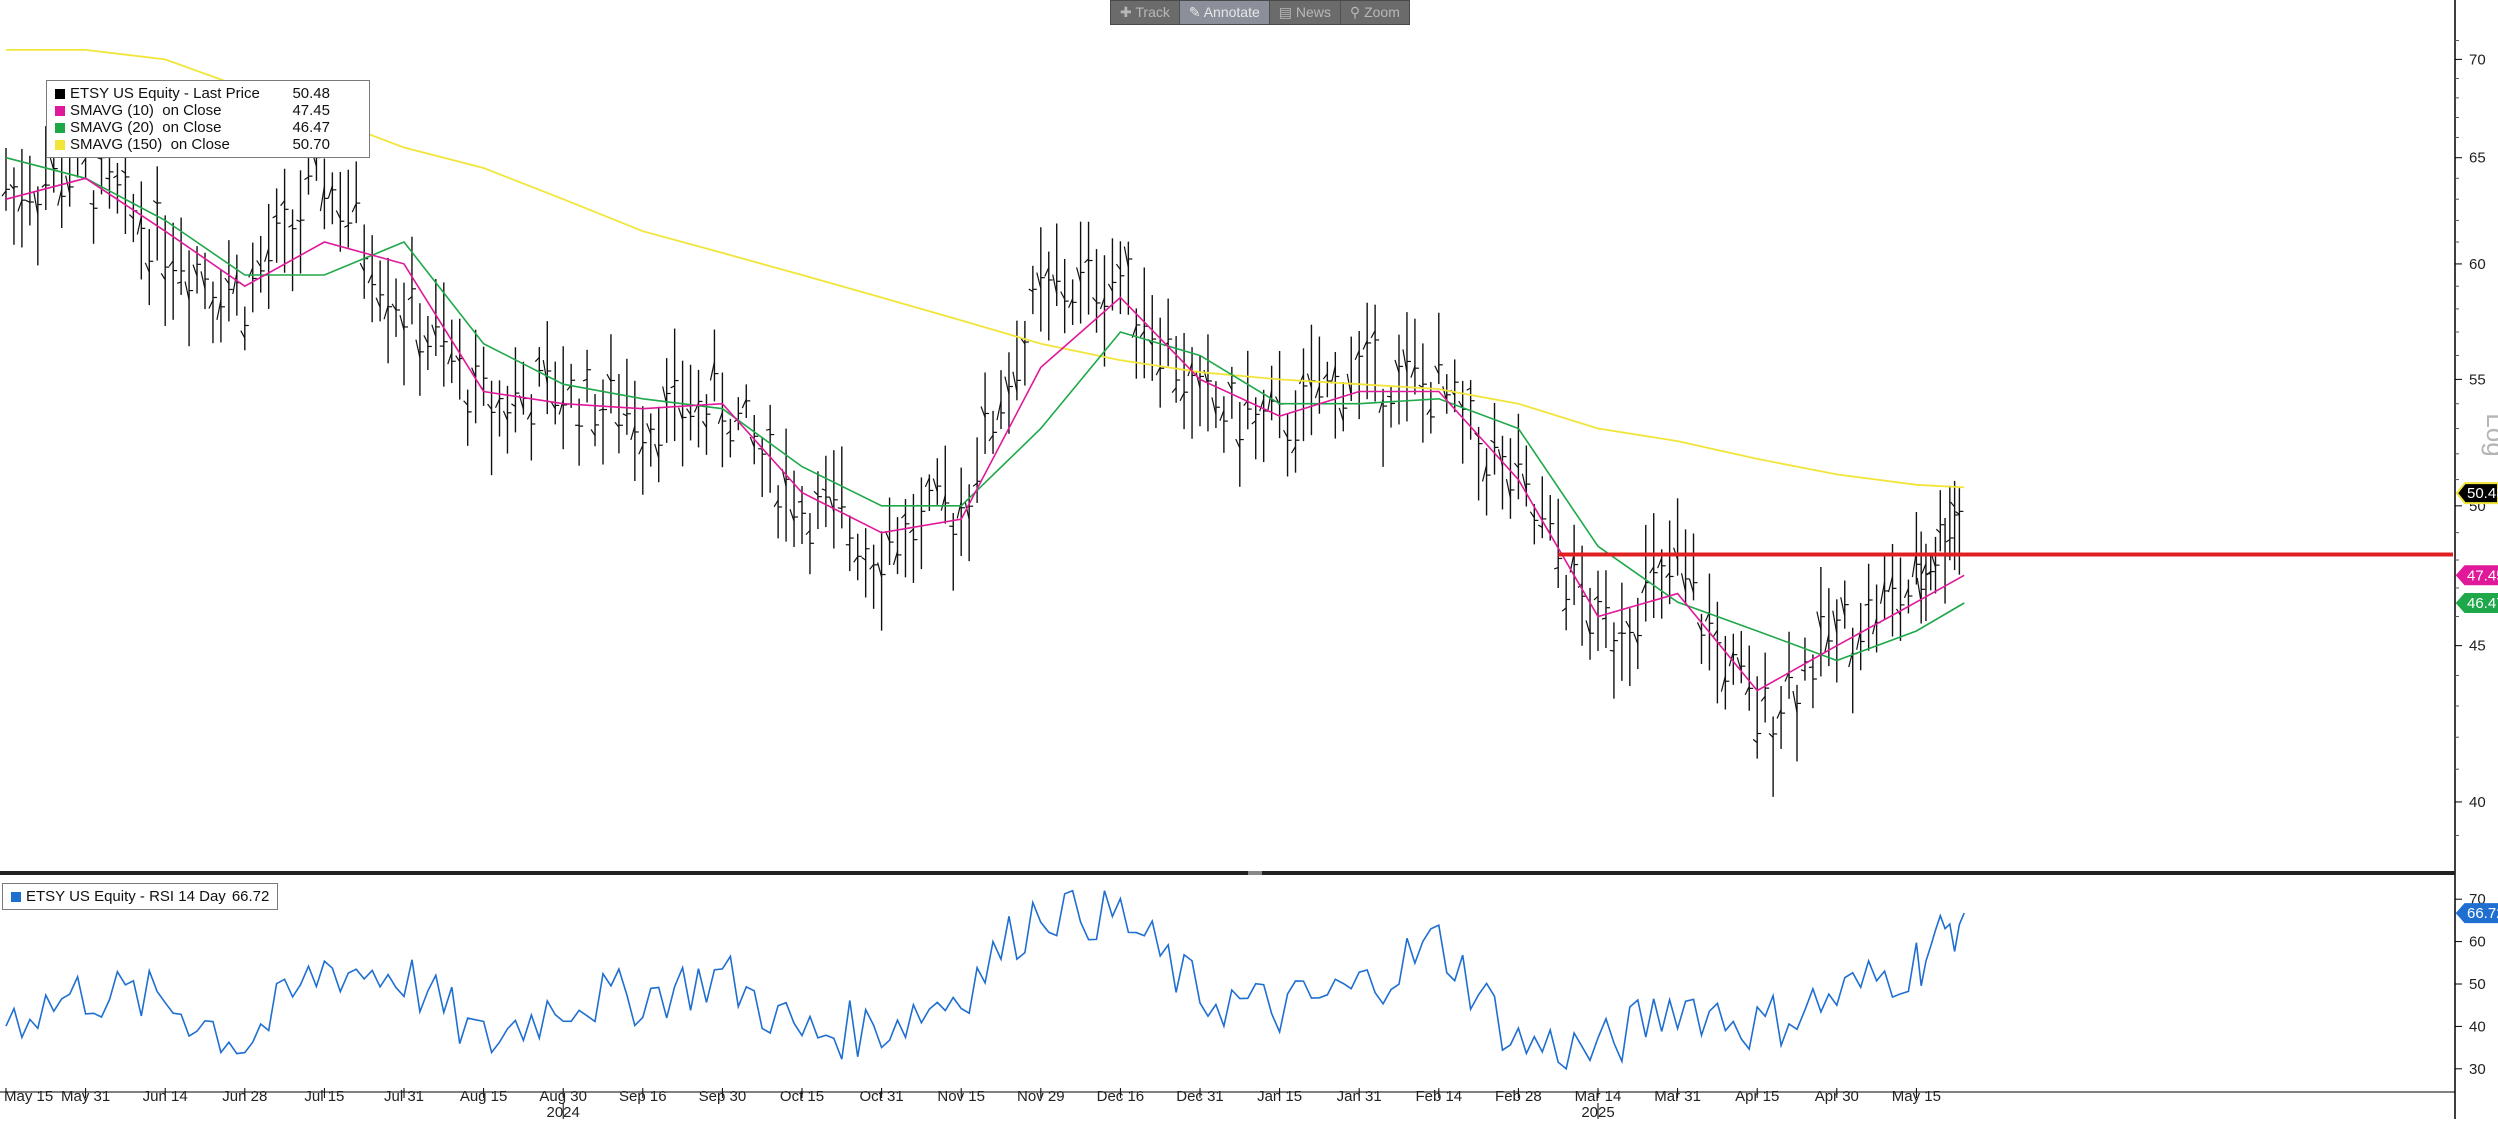 This screenshot has width=2498, height=1124. I want to click on legend-row-sma20: SMAVG (20) on Close 46.47, so click(208, 127).